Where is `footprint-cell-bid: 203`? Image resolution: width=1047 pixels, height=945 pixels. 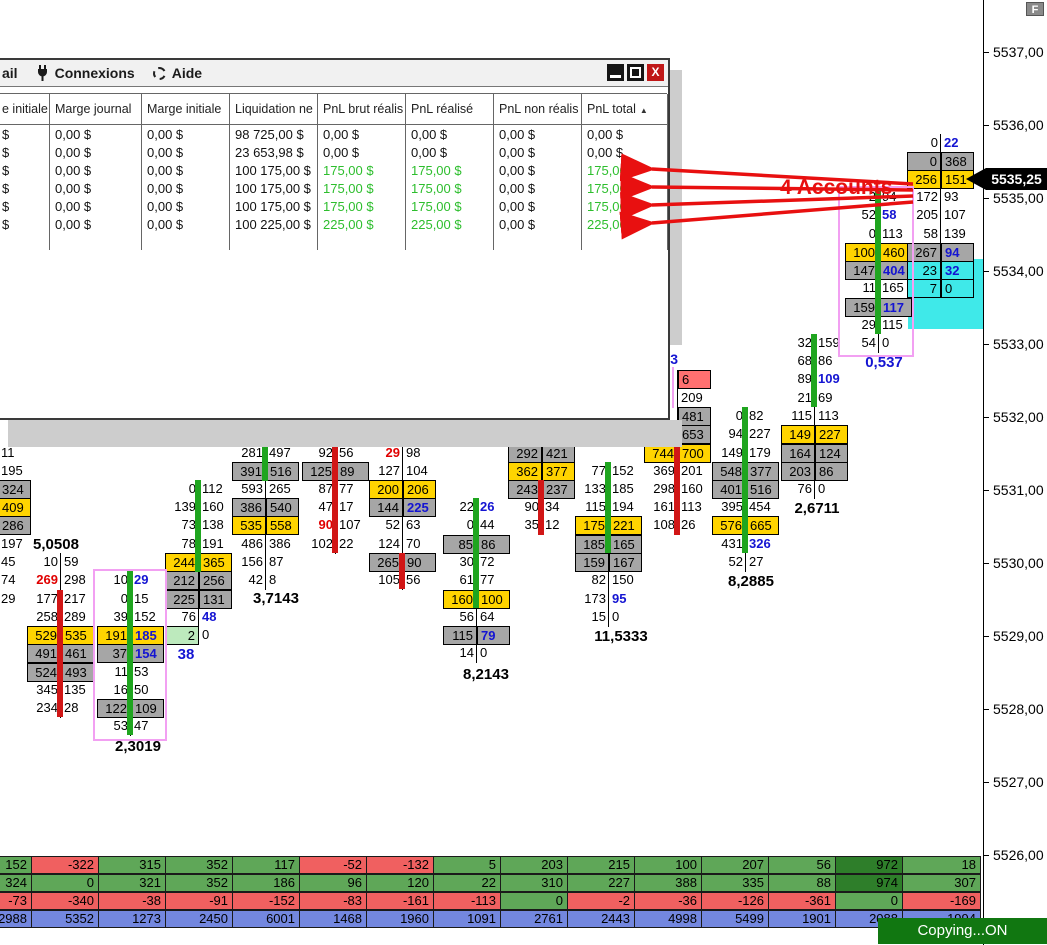
footprint-cell-bid: 203 is located at coordinates (798, 471).